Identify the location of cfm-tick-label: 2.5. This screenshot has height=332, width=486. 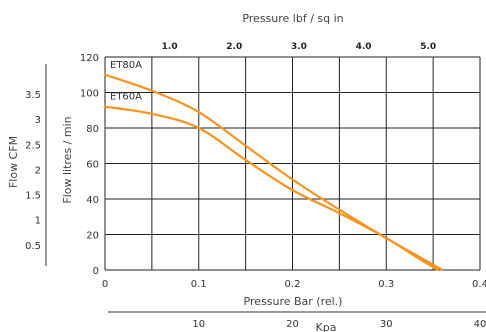
(33, 145).